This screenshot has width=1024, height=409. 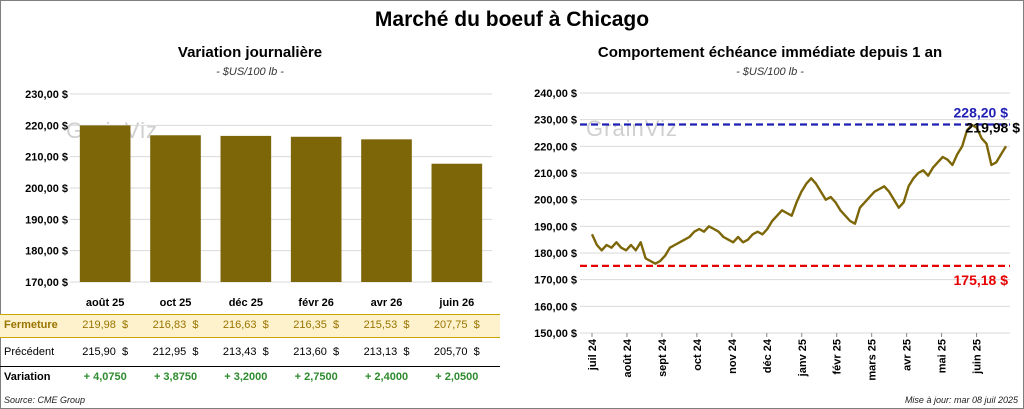 What do you see at coordinates (105, 325) in the screenshot?
I see `table-cell: 219,98 $` at bounding box center [105, 325].